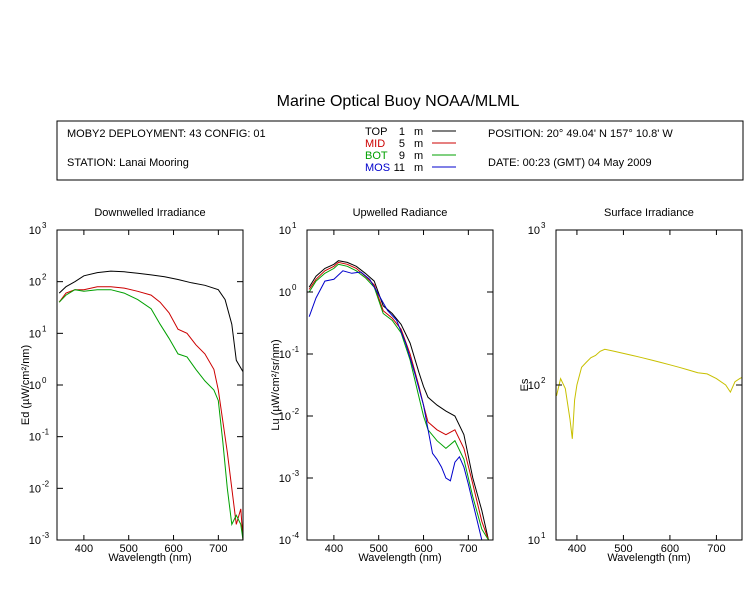 The height and width of the screenshot is (600, 750). I want to click on info-box-frame, so click(400, 150).